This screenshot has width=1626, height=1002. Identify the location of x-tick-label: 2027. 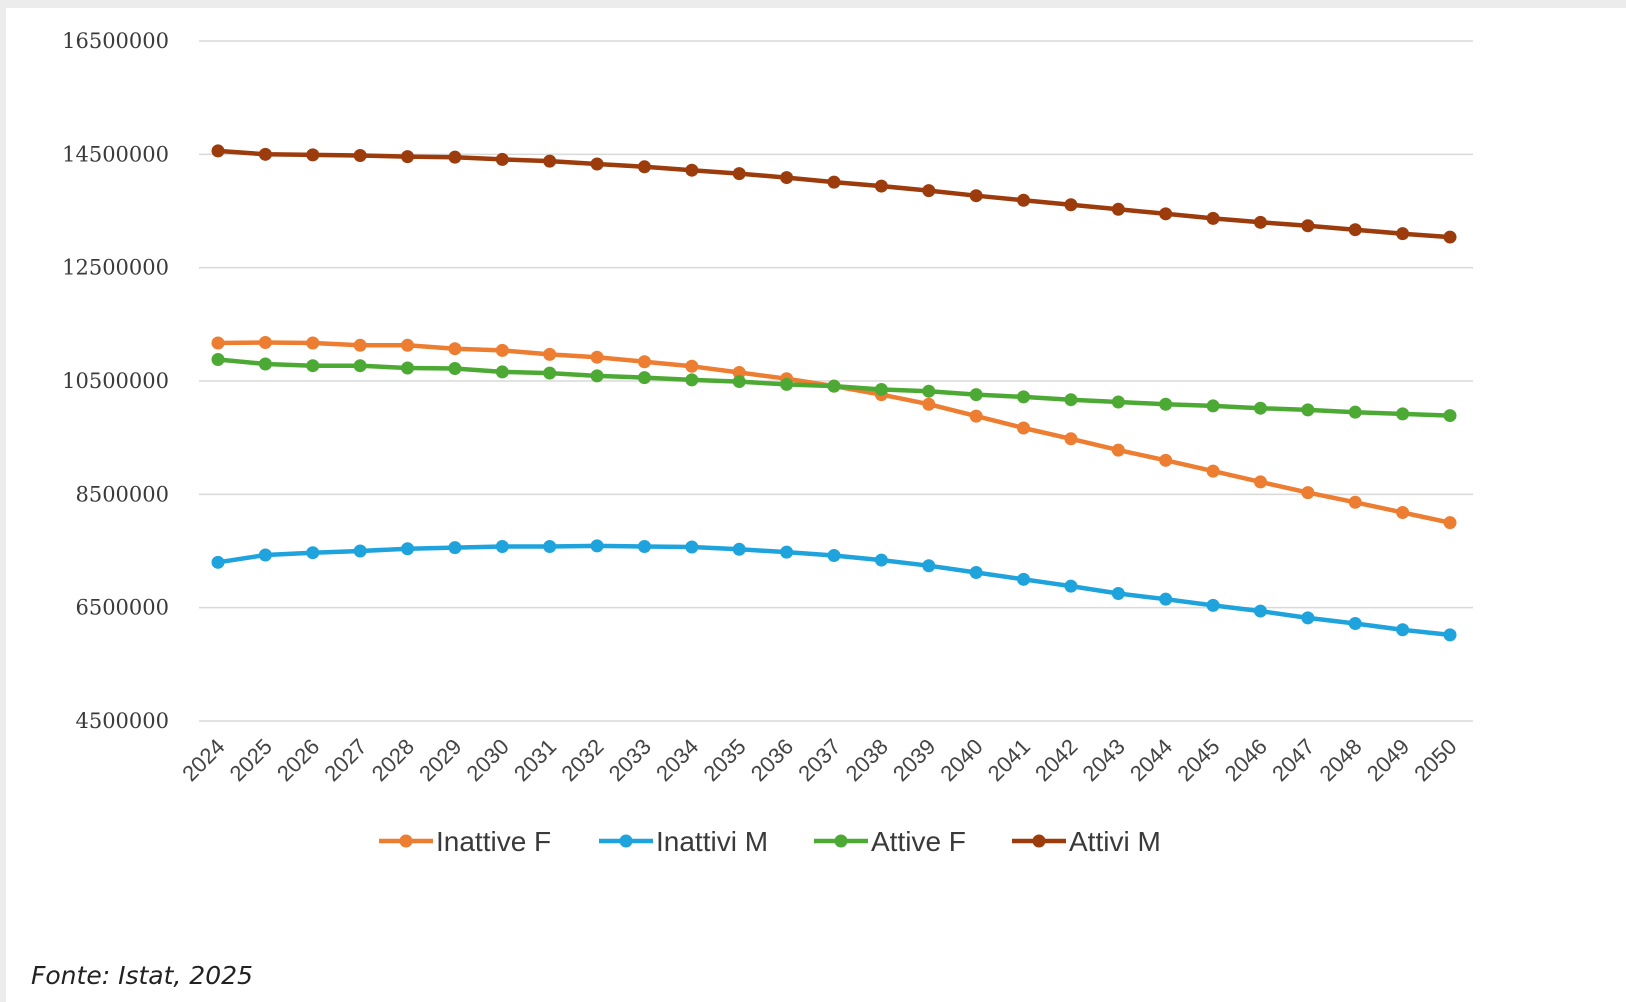
(345, 760).